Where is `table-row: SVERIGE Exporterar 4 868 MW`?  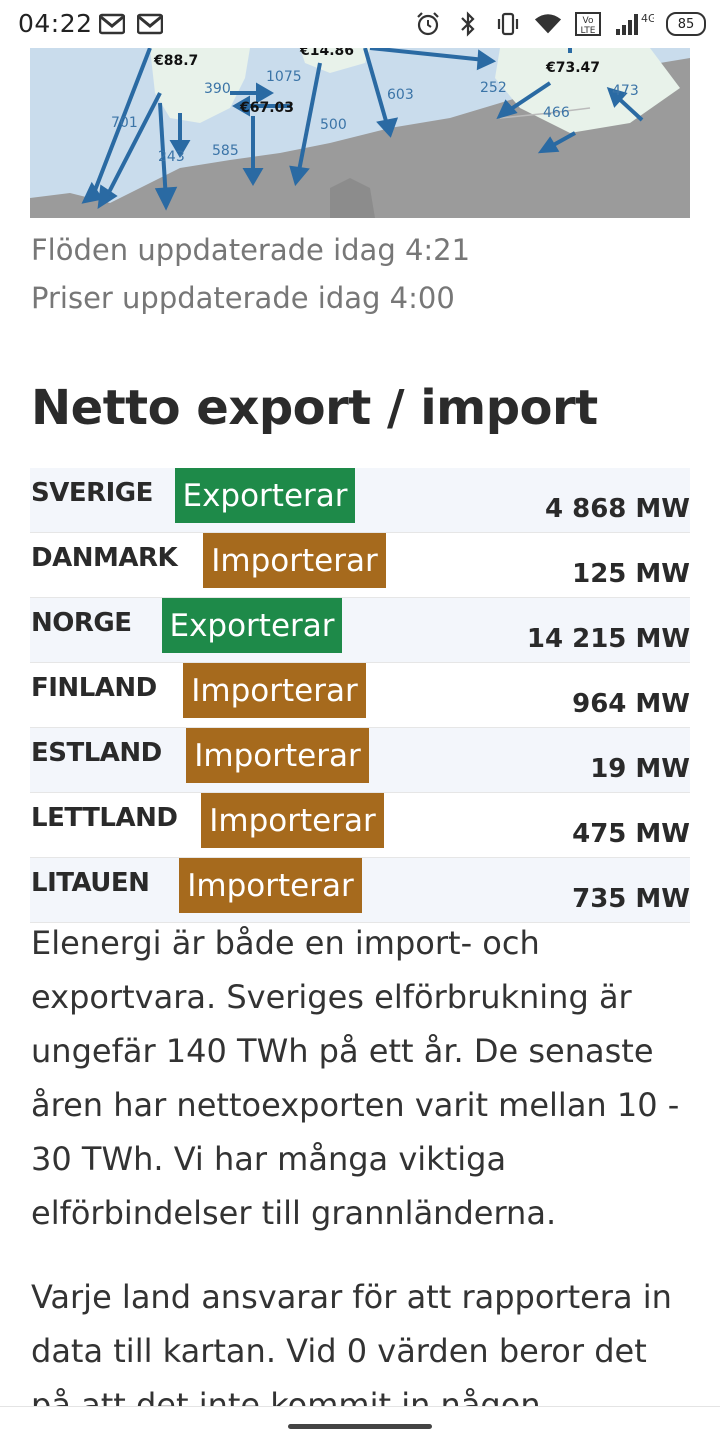 table-row: SVERIGE Exporterar 4 868 MW is located at coordinates (360, 500).